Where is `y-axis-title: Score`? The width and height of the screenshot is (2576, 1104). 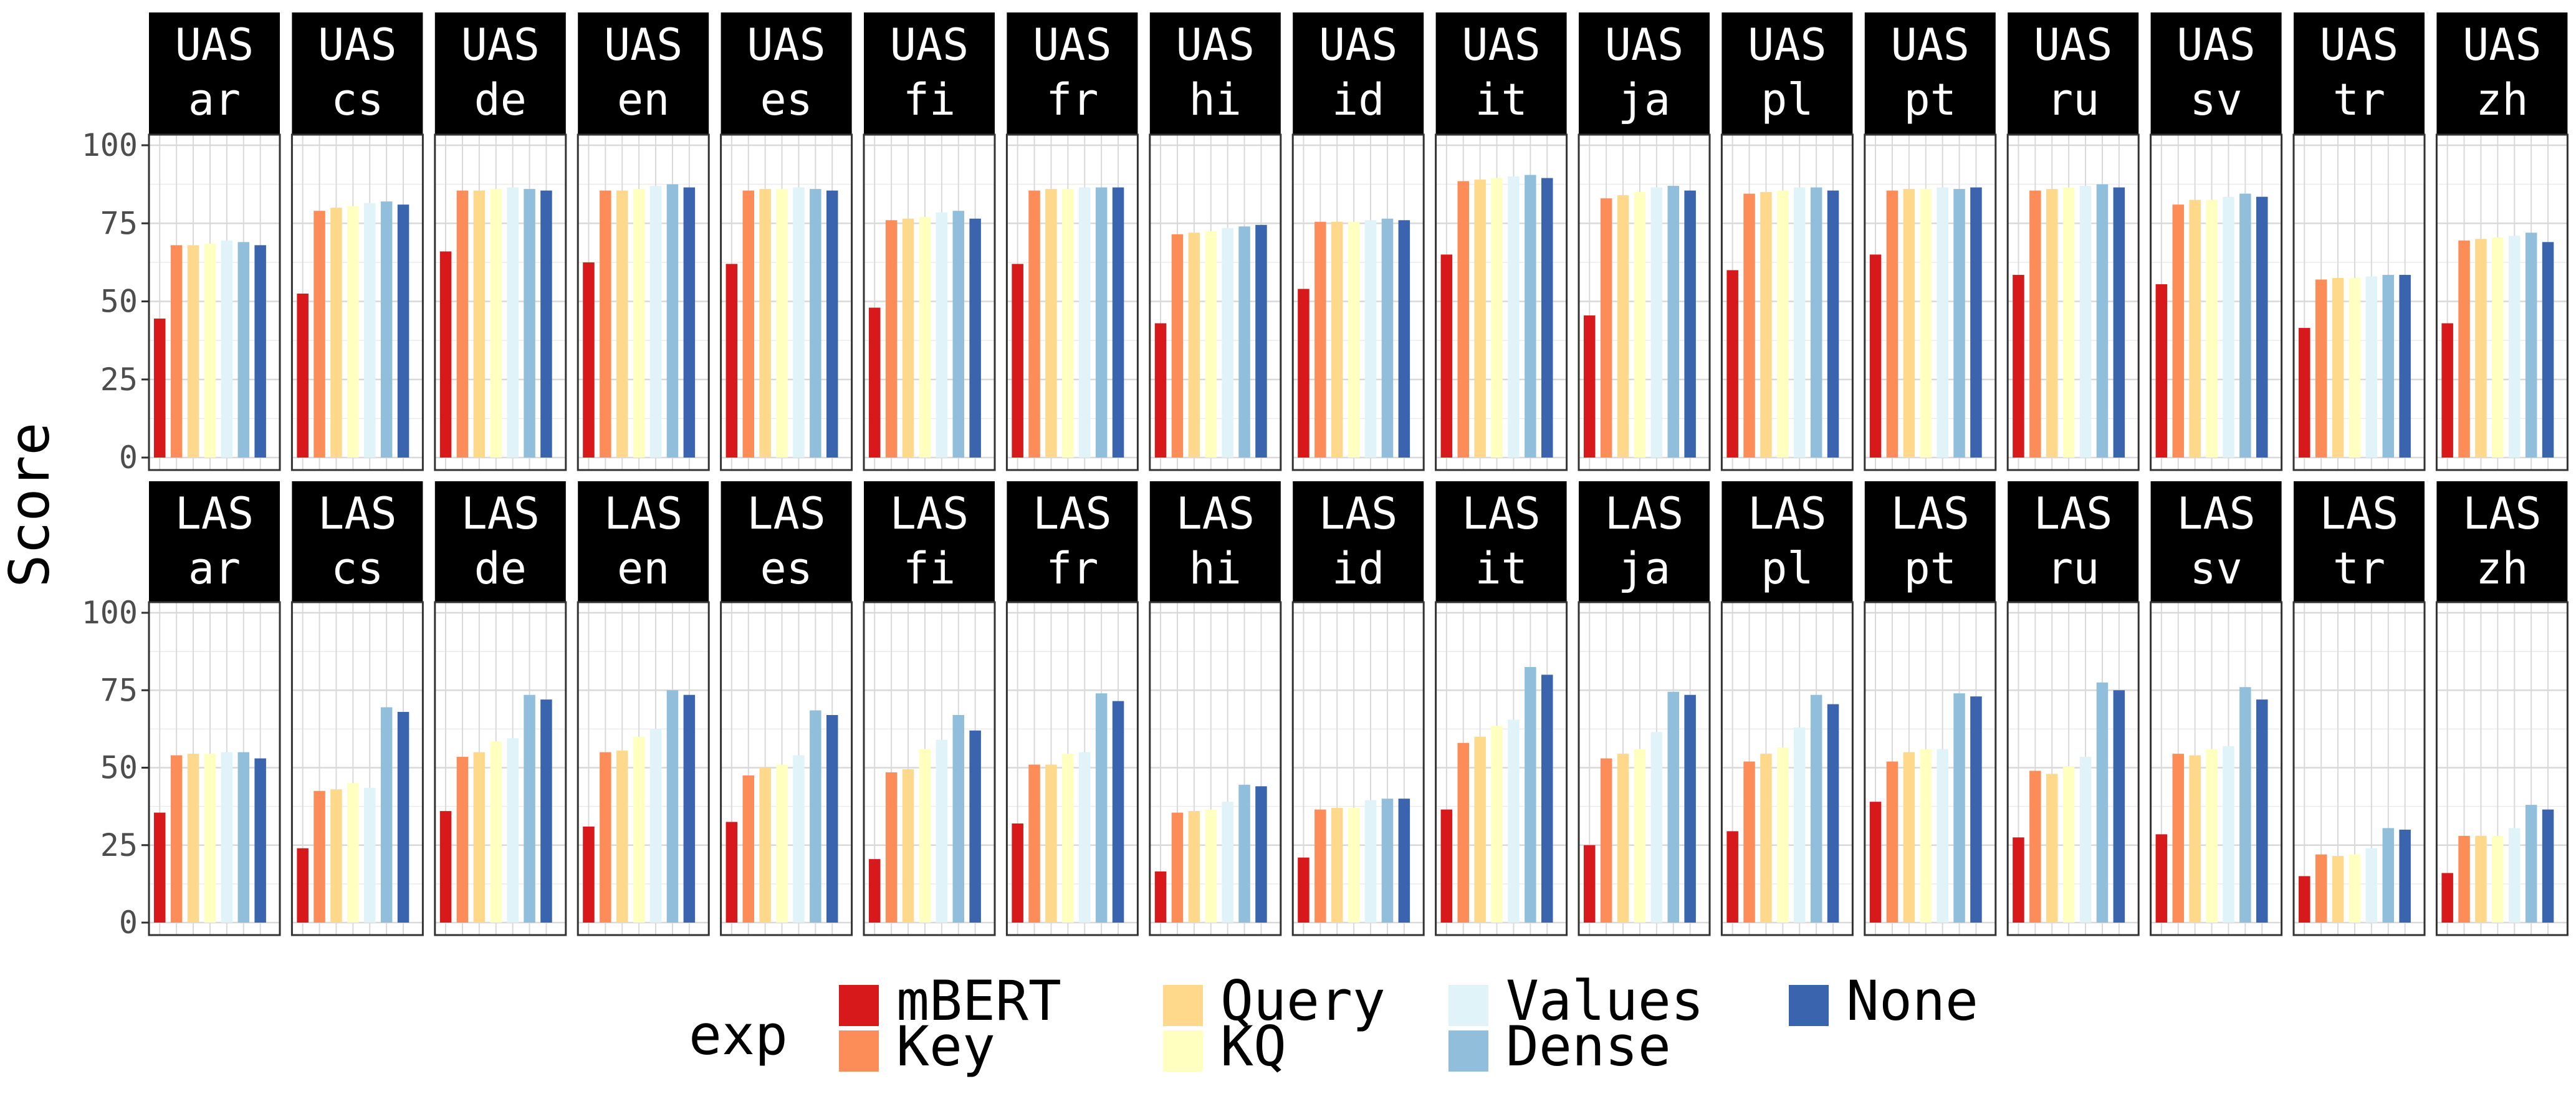 y-axis-title: Score is located at coordinates (31, 505).